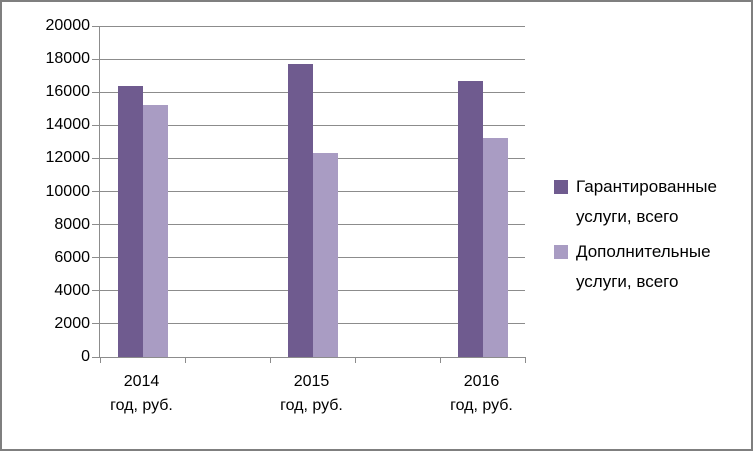 Image resolution: width=753 pixels, height=451 pixels. I want to click on y-tick-label: 14000, so click(68, 125).